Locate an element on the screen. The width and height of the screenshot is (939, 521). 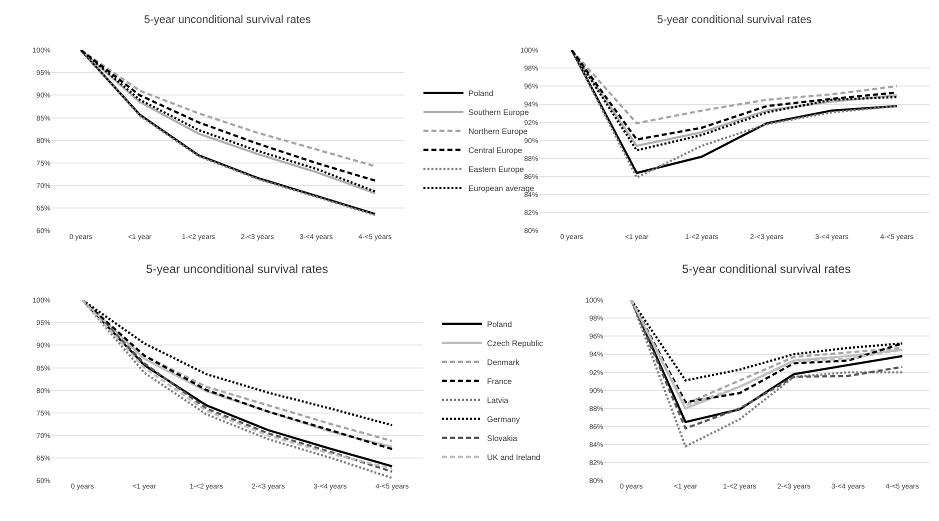
legend-label: European average is located at coordinates (501, 189).